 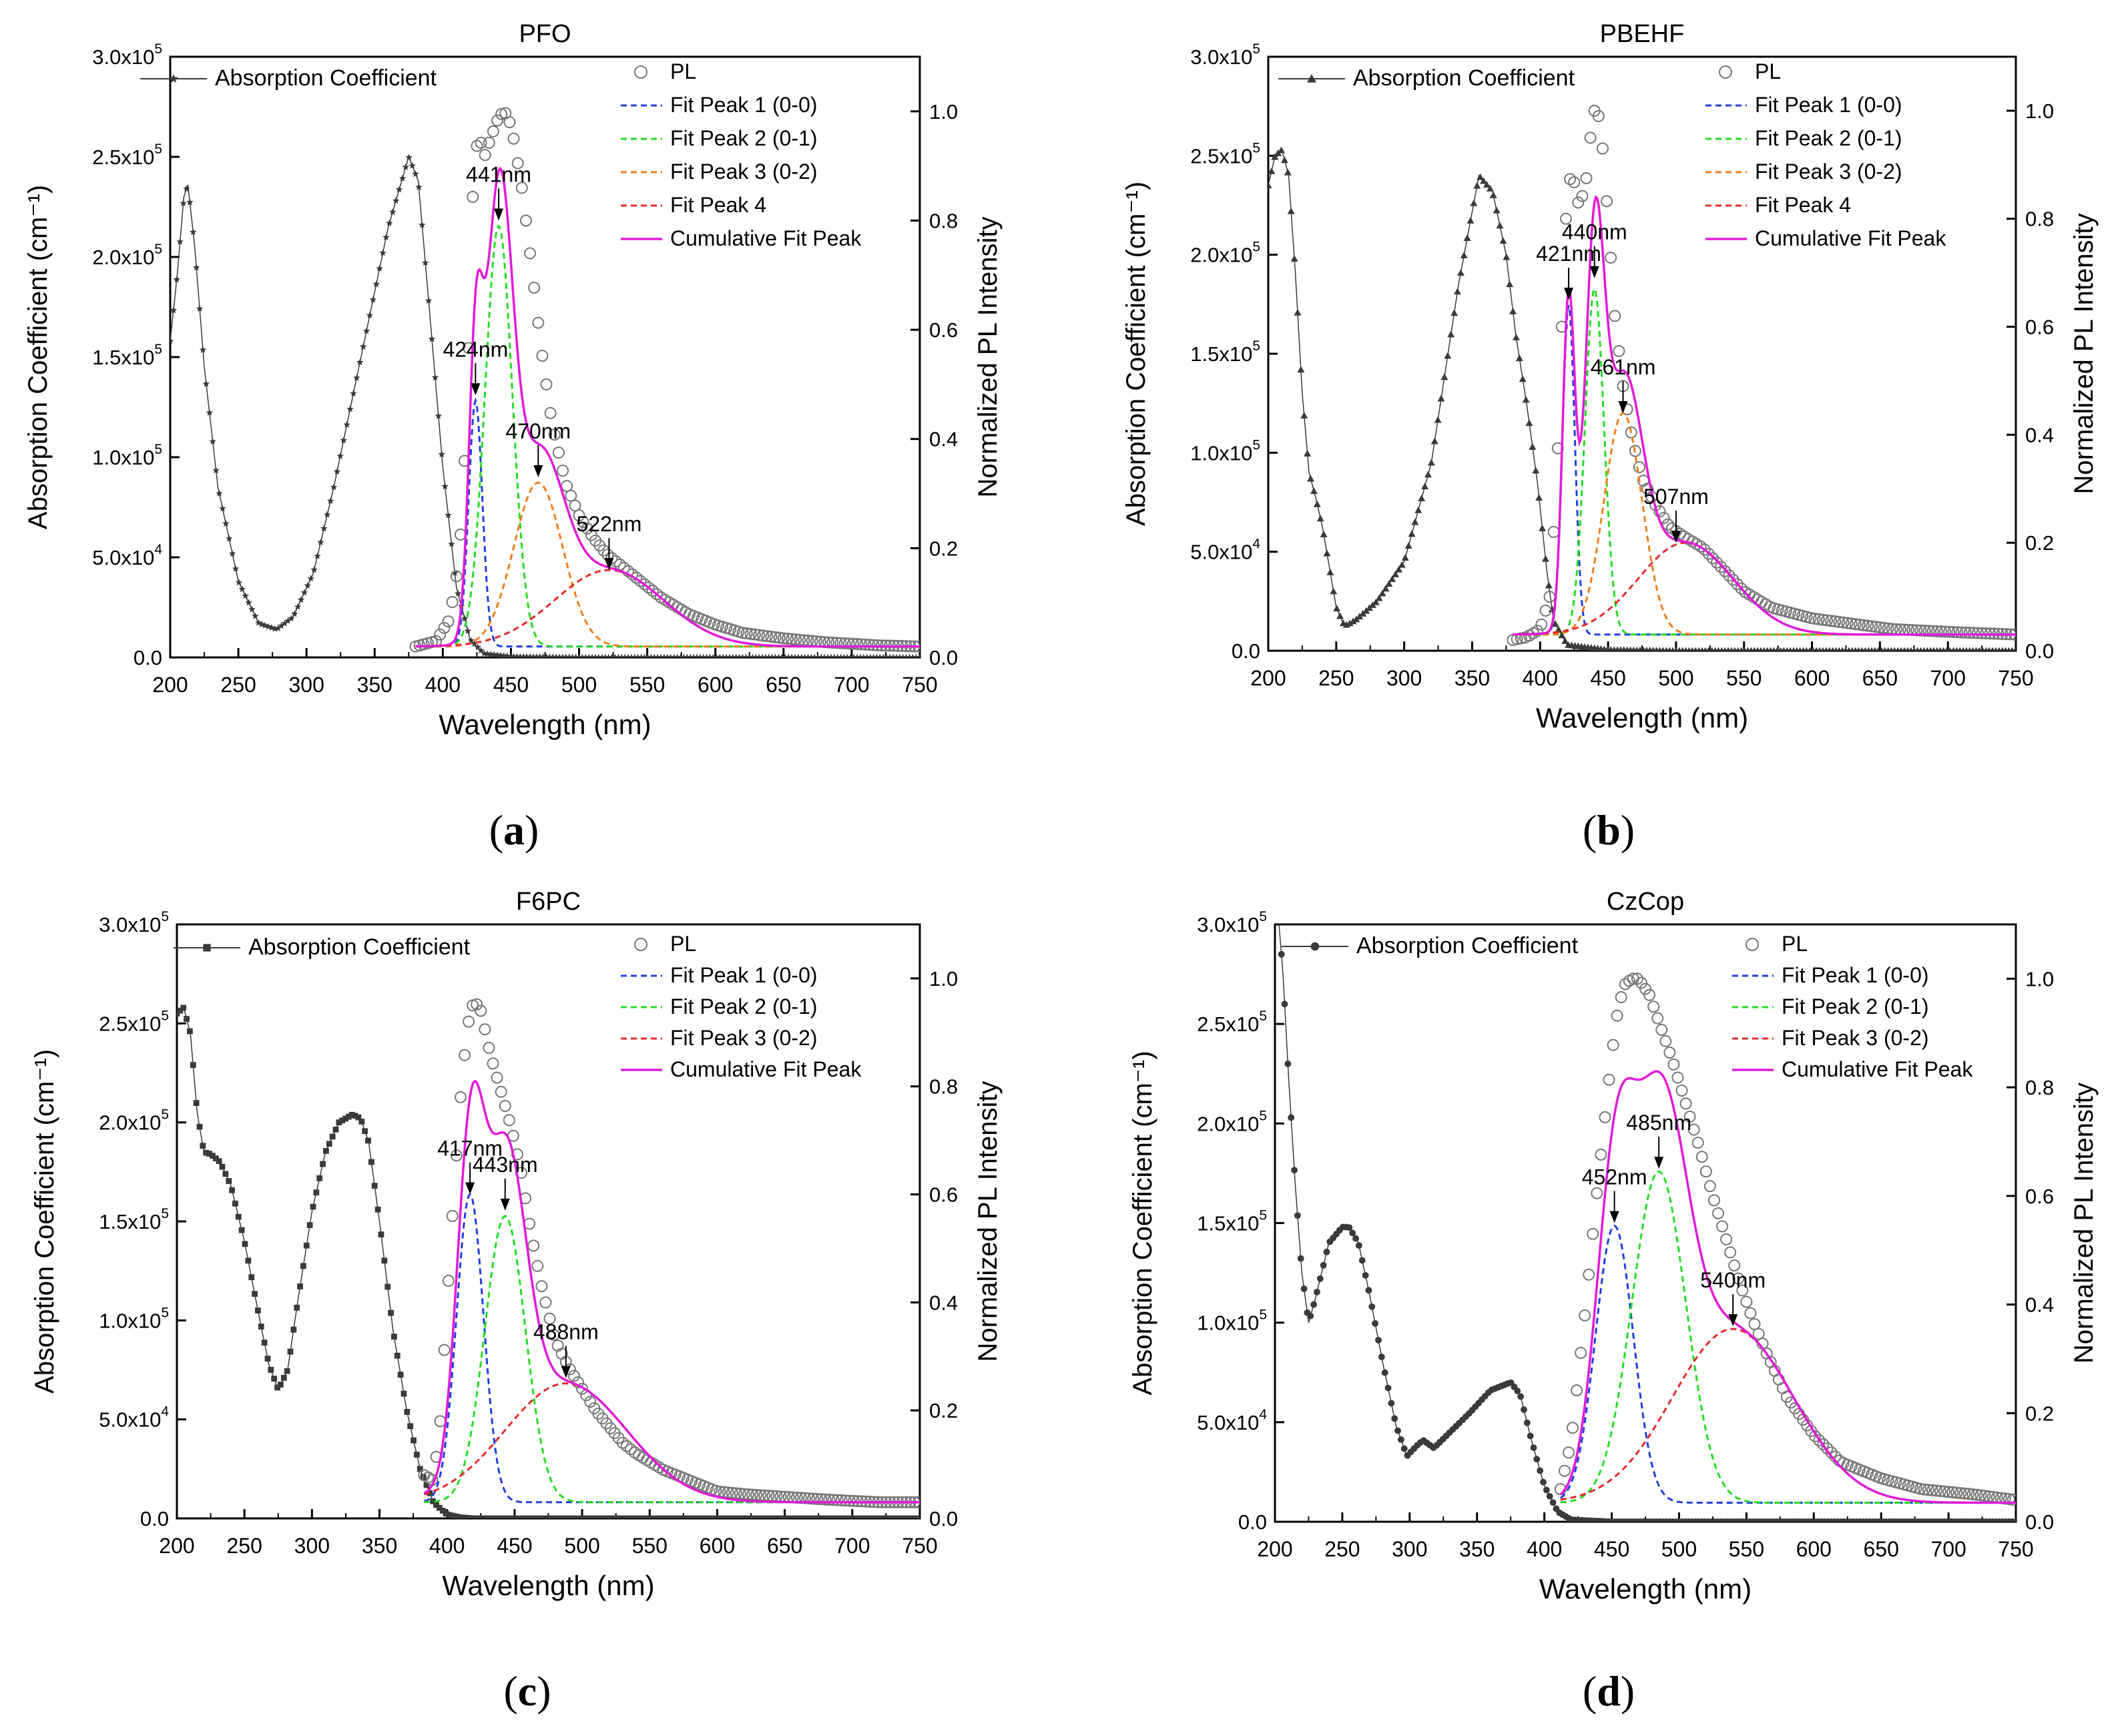 What do you see at coordinates (1232, 1221) in the screenshot?
I see `y-tick-label: 1.5x10⁵` at bounding box center [1232, 1221].